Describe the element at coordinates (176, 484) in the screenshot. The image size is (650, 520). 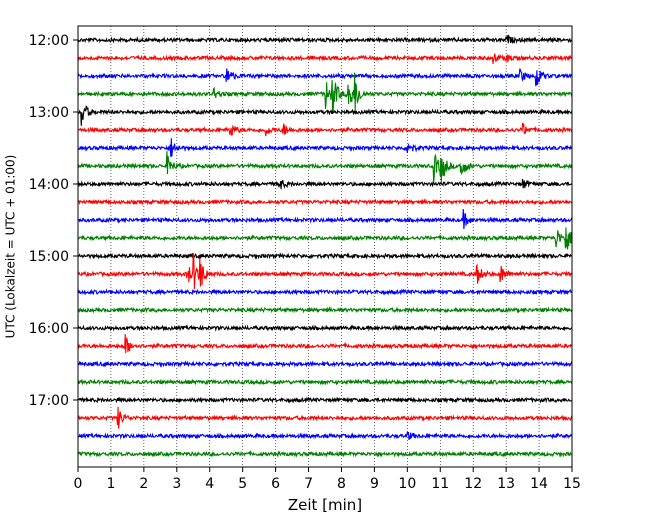
I see `x-tick-label: 3` at that location.